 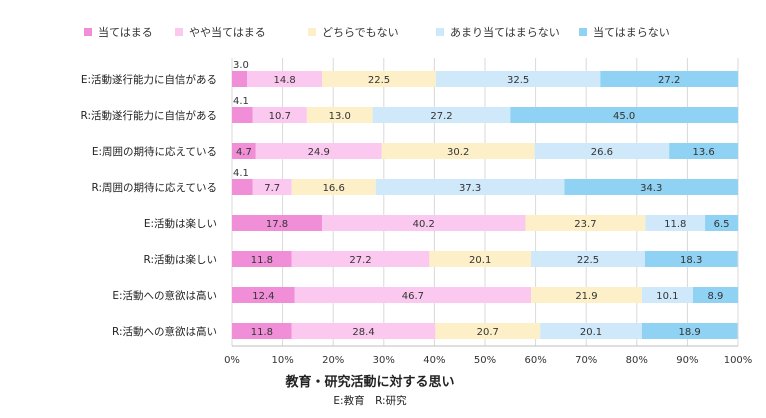 I want to click on data-label: 32.5, so click(x=518, y=80).